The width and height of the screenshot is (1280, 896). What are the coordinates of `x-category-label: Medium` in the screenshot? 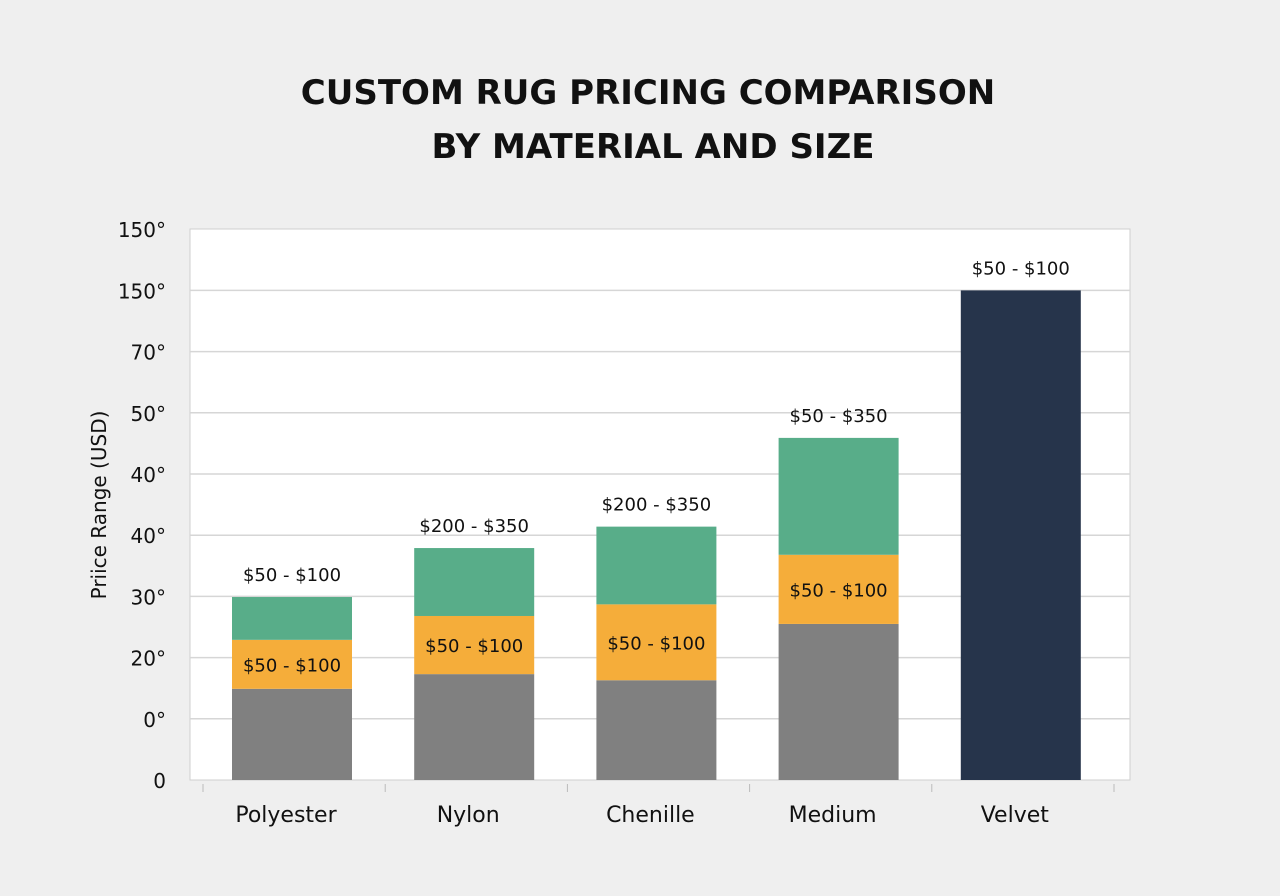 It's located at (833, 815).